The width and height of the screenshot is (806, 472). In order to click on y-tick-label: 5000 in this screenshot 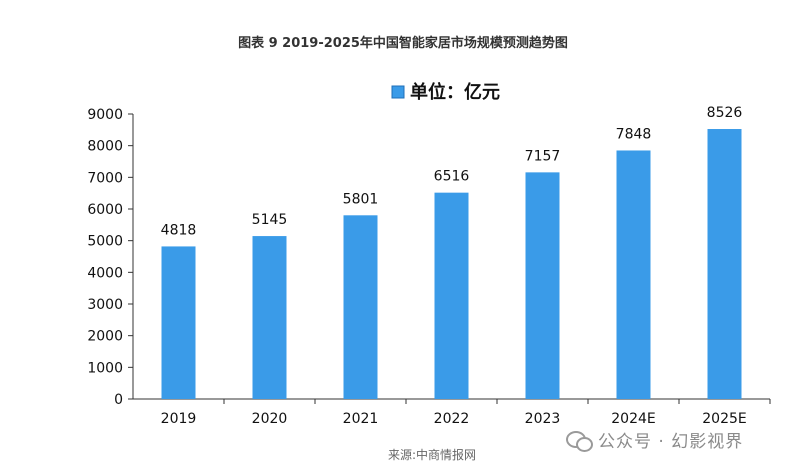, I will do `click(105, 242)`.